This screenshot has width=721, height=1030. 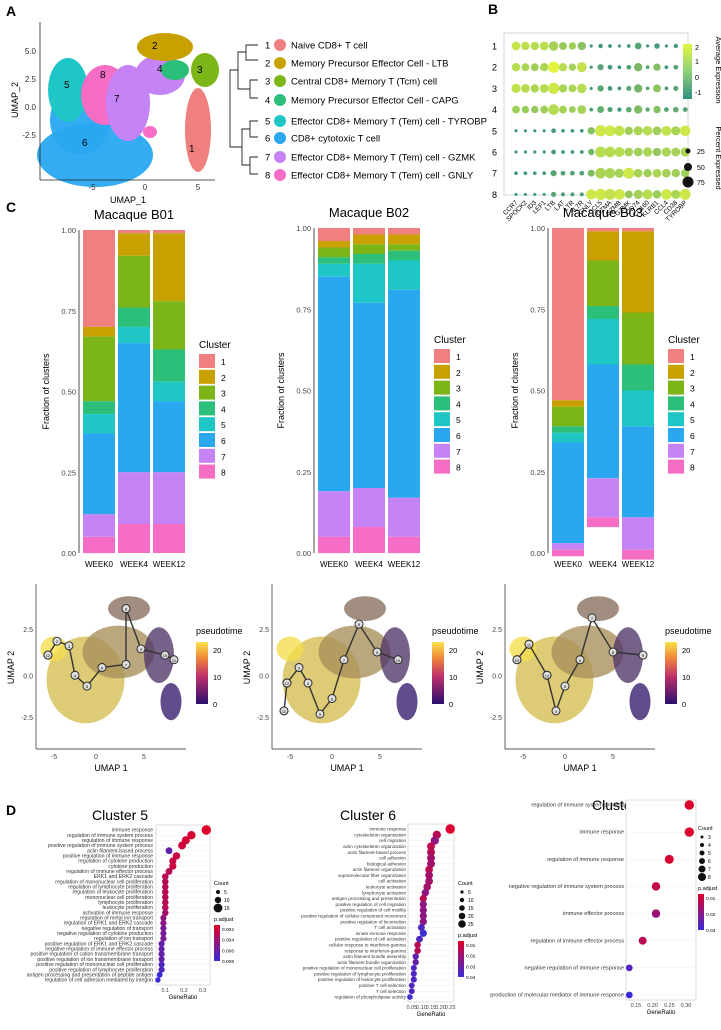 I want to click on umap-label-8: 8, so click(x=103, y=75).